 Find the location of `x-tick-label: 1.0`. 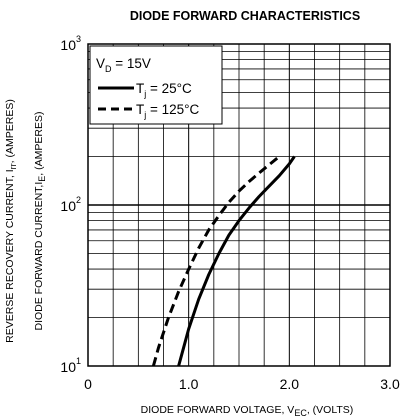

x-tick-label: 1.0 is located at coordinates (189, 384).